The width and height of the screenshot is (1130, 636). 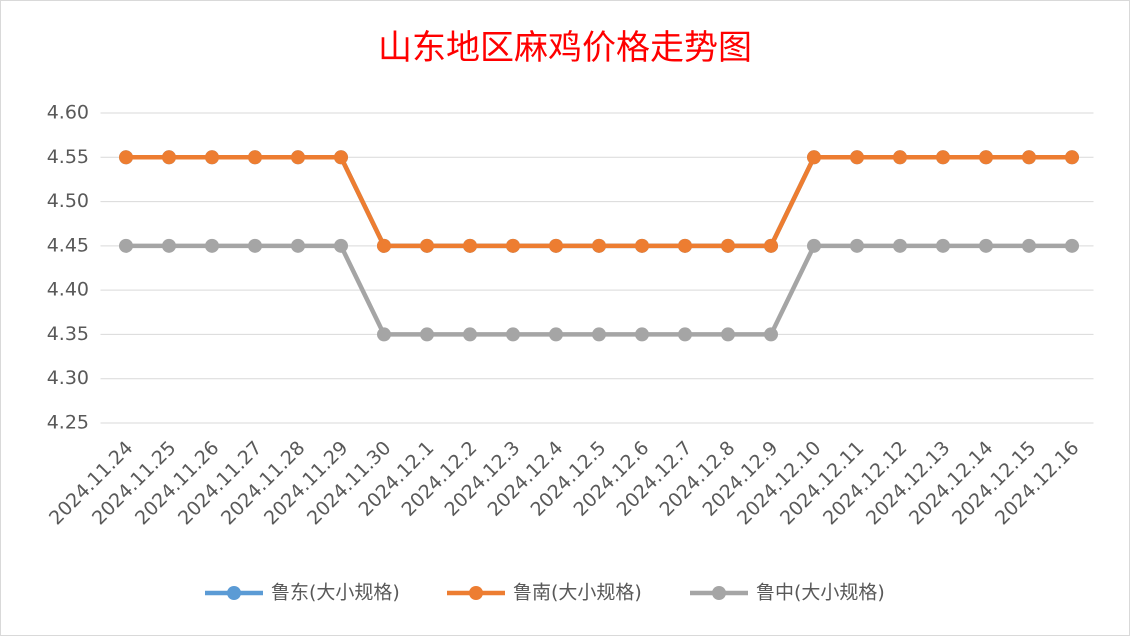 I want to click on y-tick-label: 4.35, so click(x=68, y=334).